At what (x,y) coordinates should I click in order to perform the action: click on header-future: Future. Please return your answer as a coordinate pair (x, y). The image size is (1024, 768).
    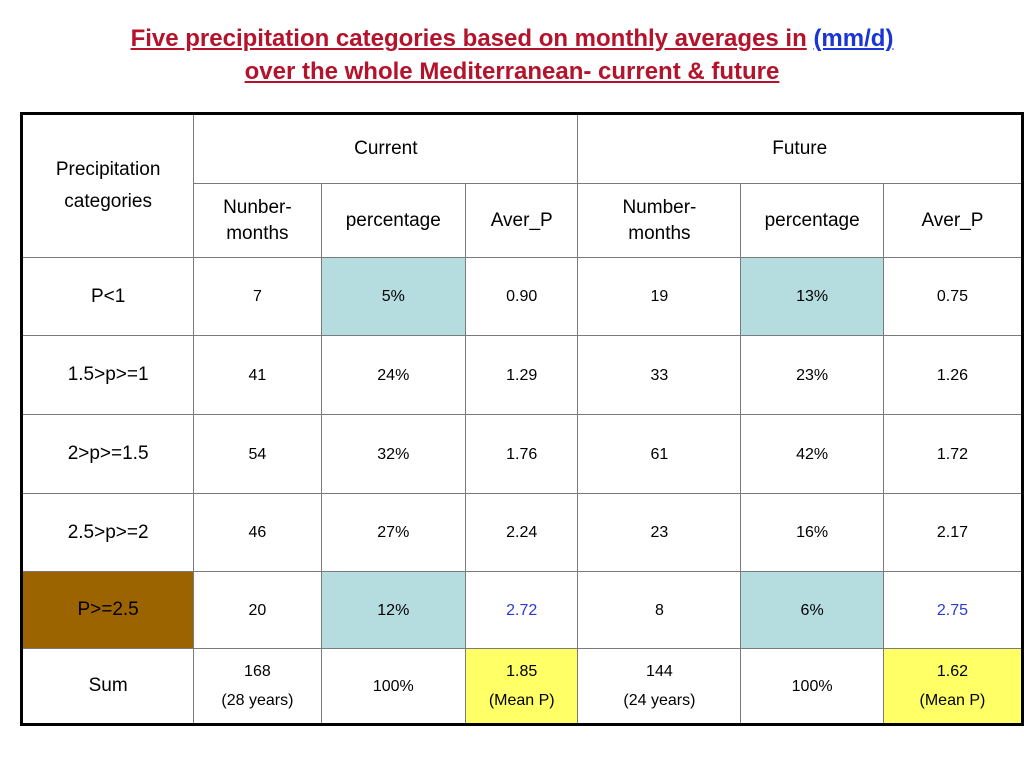
    Looking at the image, I should click on (800, 148).